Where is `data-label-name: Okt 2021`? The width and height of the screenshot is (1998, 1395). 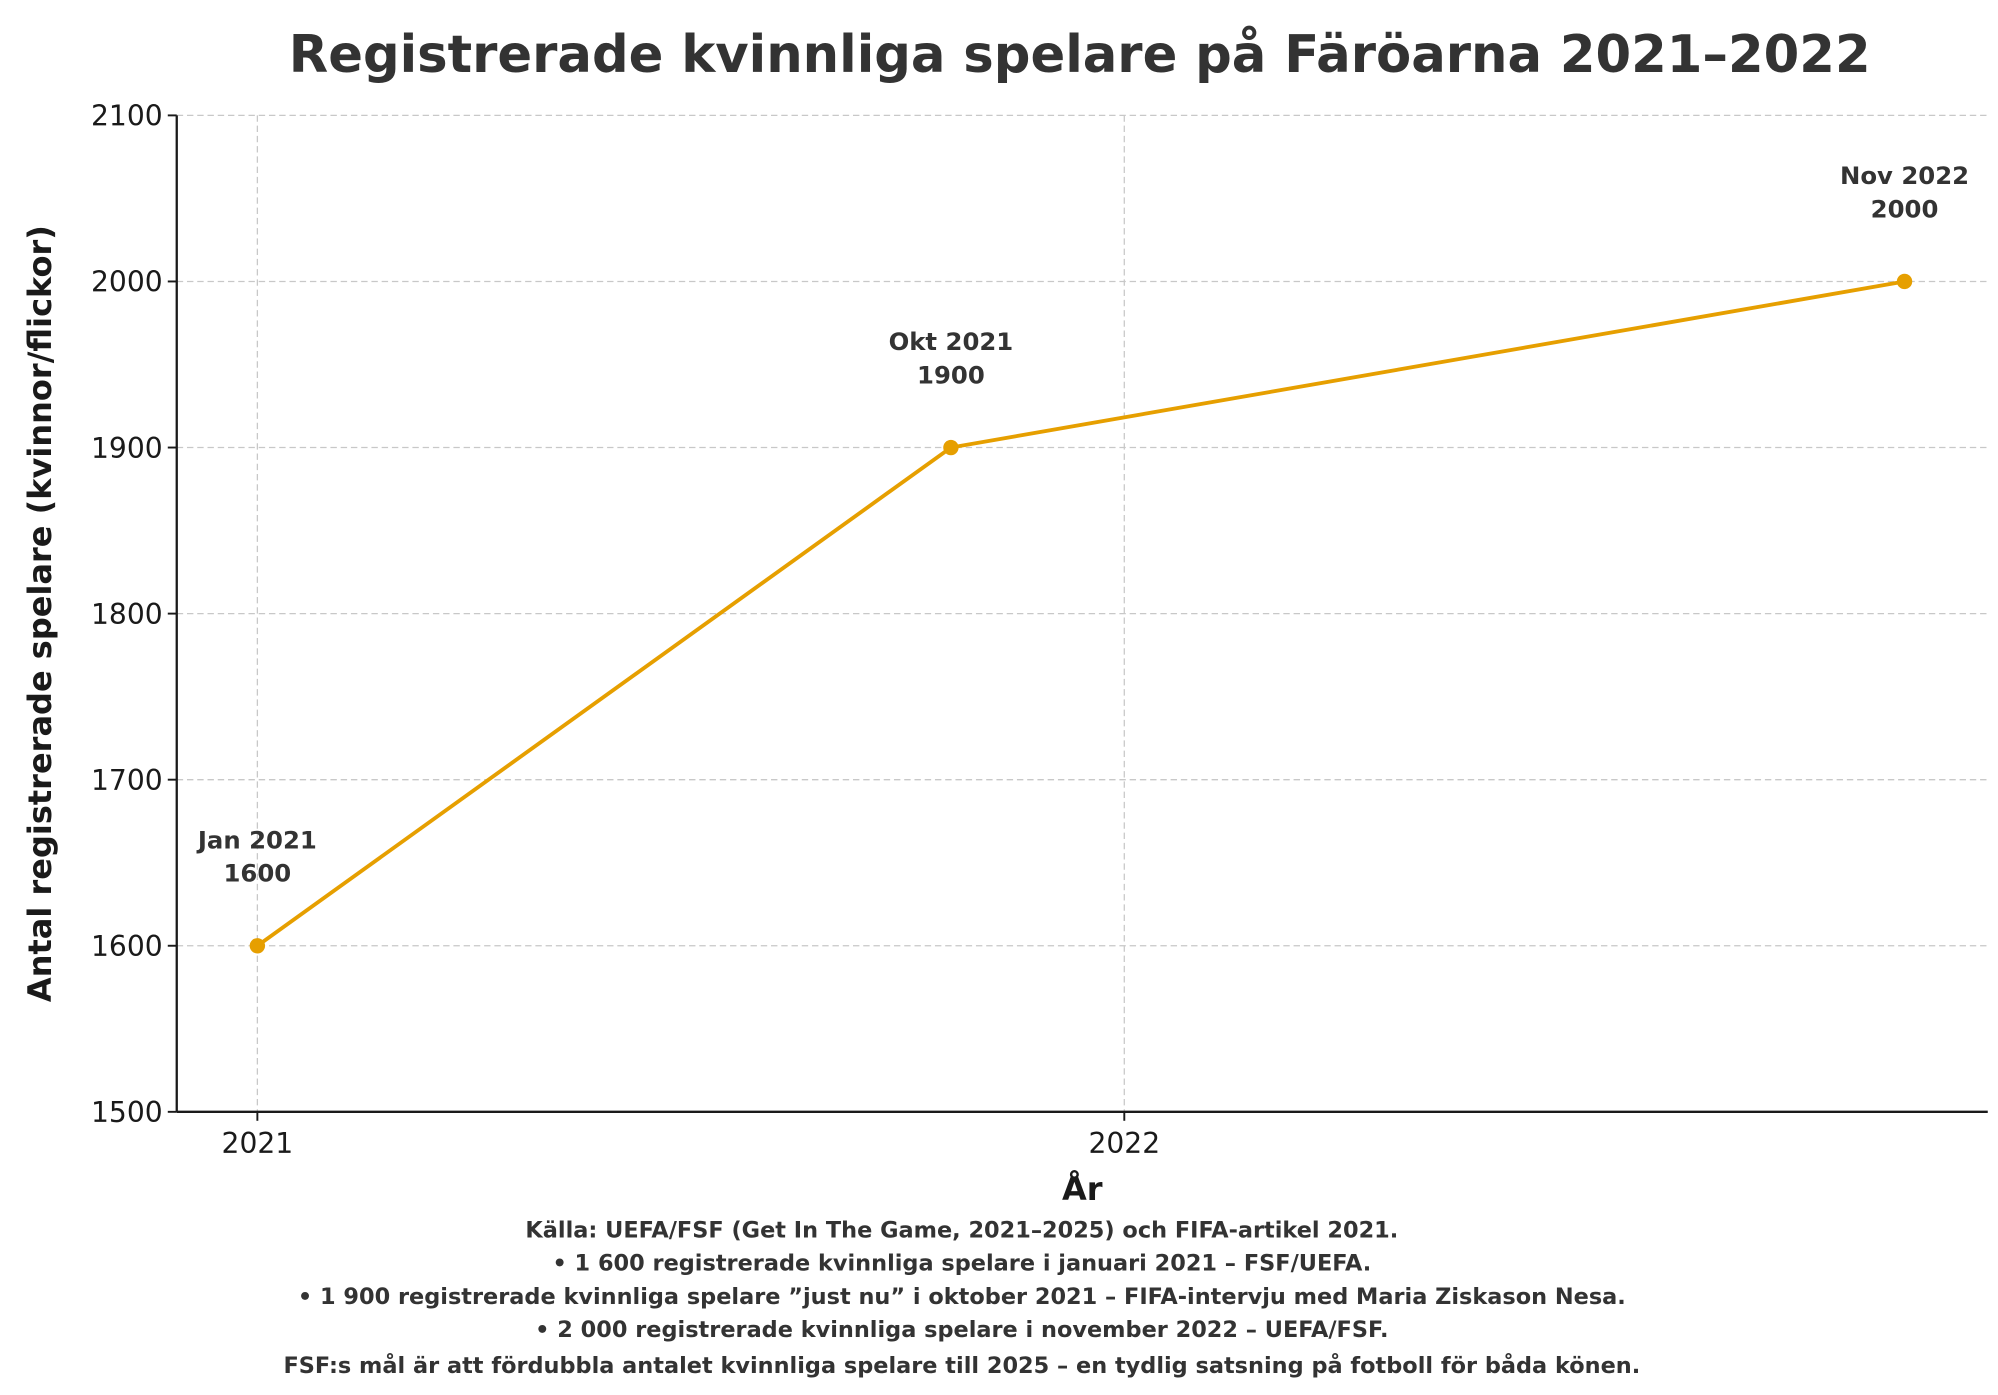
data-label-name: Okt 2021 is located at coordinates (951, 341).